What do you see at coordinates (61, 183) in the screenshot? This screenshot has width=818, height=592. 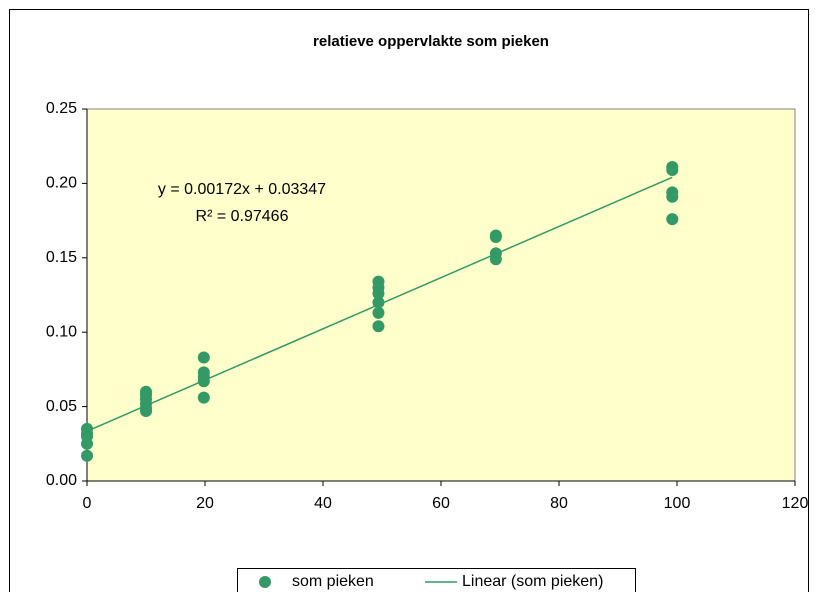 I see `y-tick-label: 0.20` at bounding box center [61, 183].